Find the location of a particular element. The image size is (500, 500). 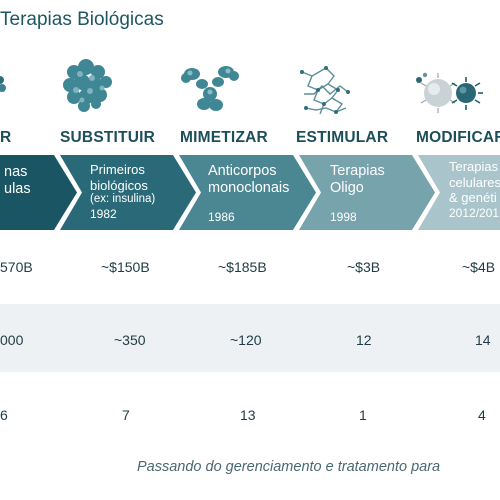

oligo-icon is located at coordinates (325, 90).